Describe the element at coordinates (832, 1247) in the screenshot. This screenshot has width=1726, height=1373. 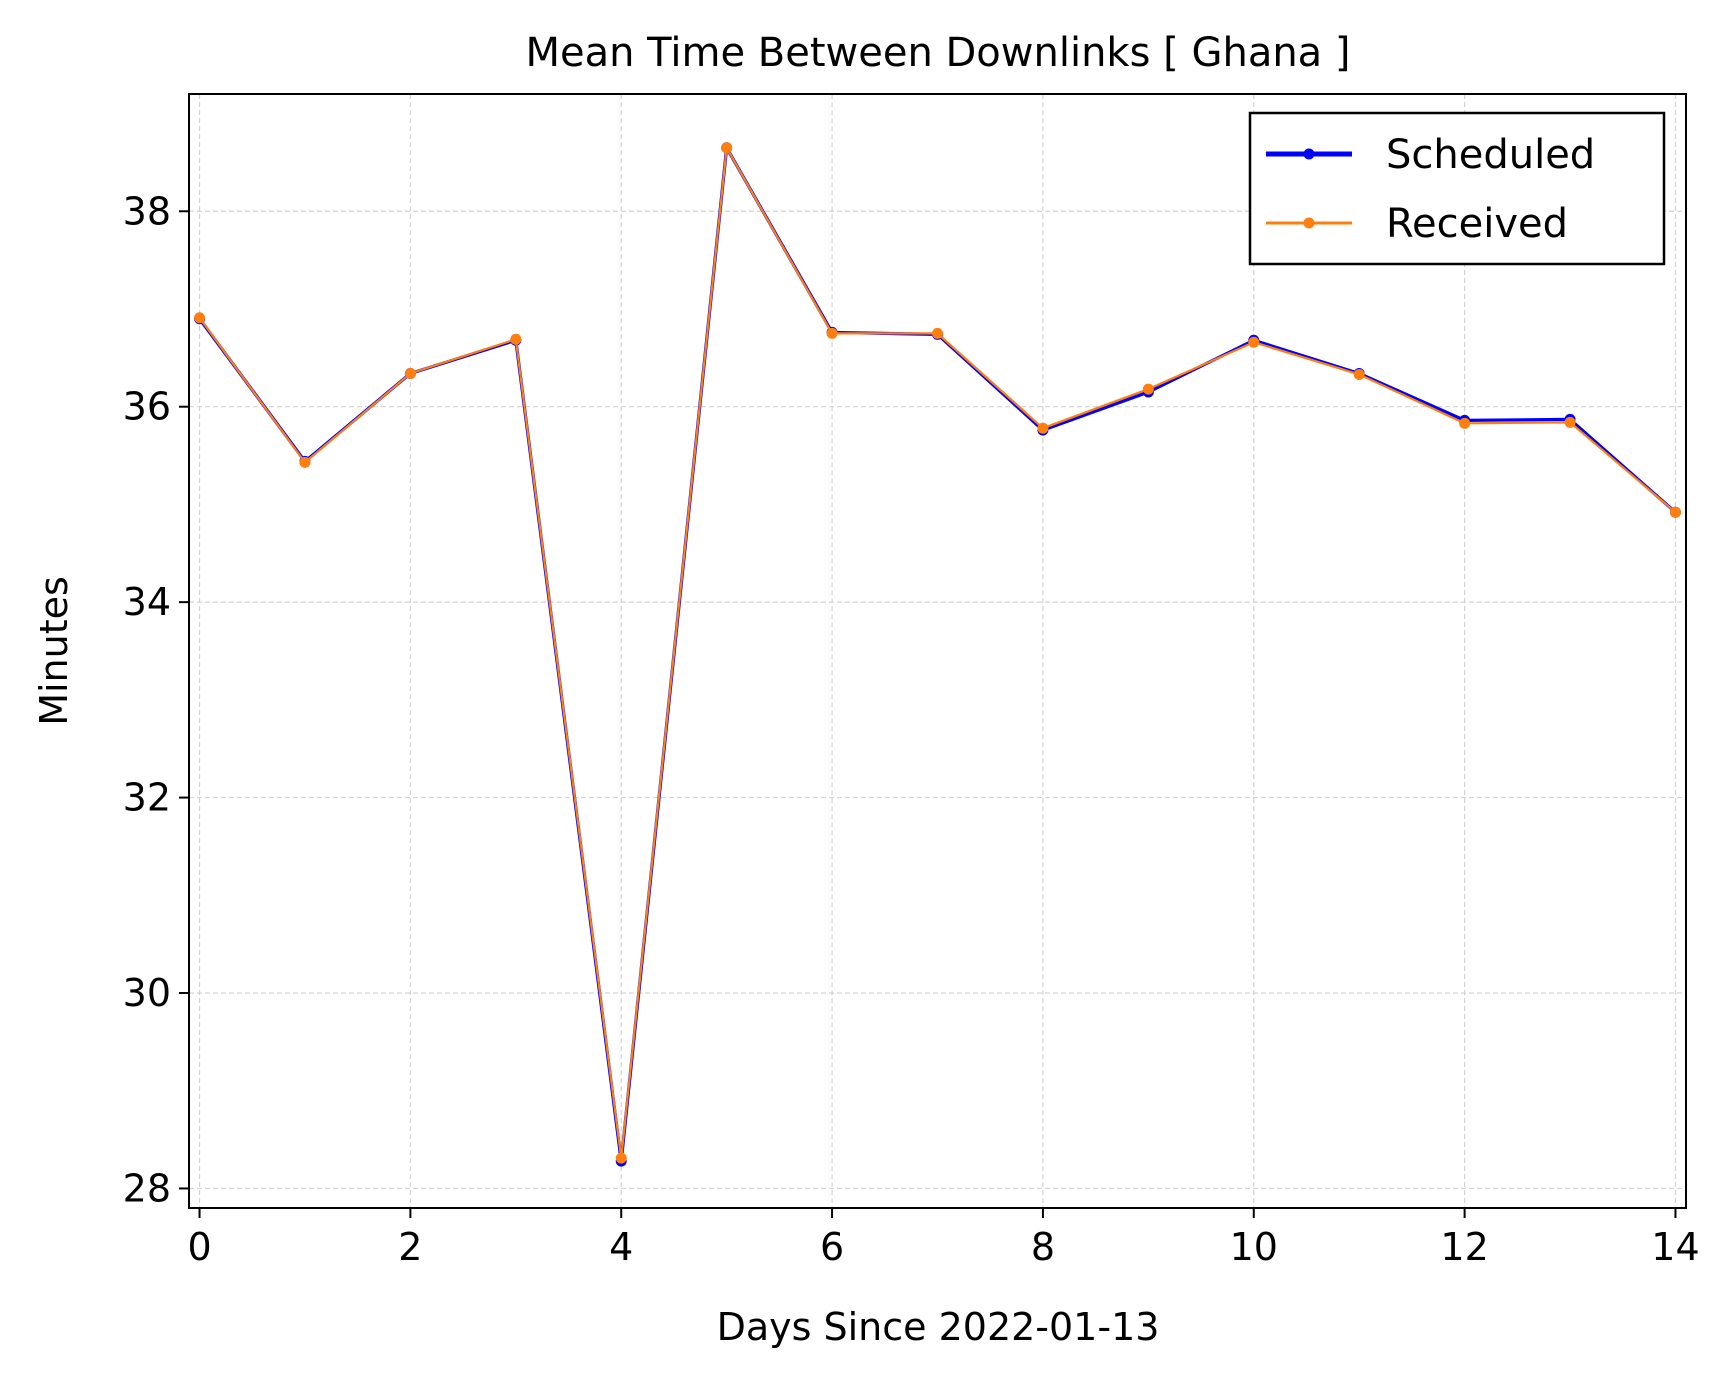
I see `x-tick-label: 6` at that location.